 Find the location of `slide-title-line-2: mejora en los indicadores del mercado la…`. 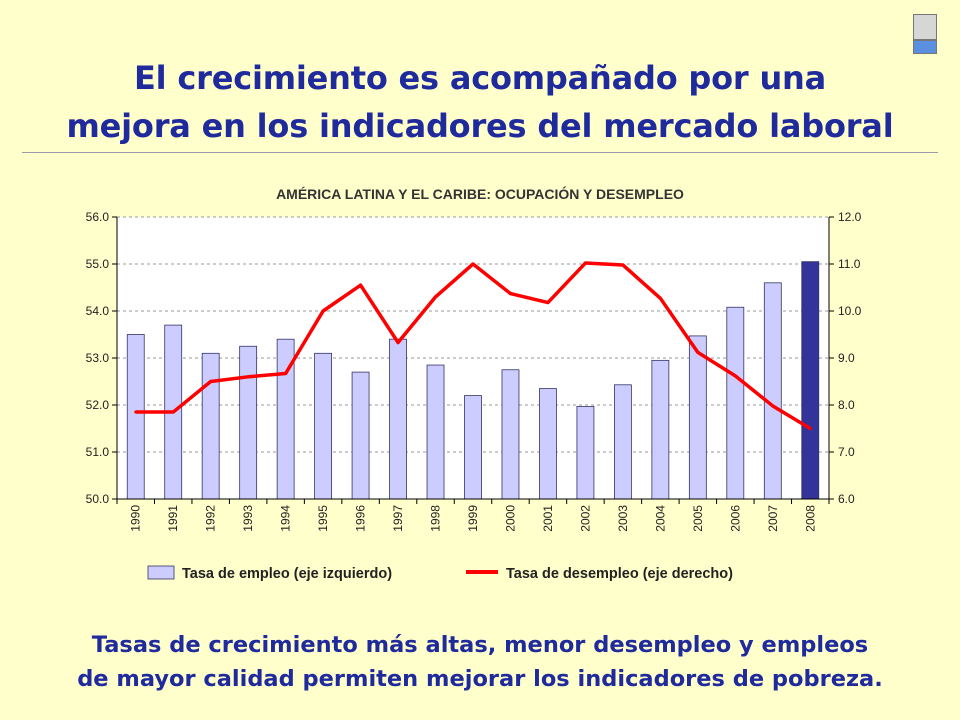

slide-title-line-2: mejora en los indicadores del mercado la… is located at coordinates (480, 126).